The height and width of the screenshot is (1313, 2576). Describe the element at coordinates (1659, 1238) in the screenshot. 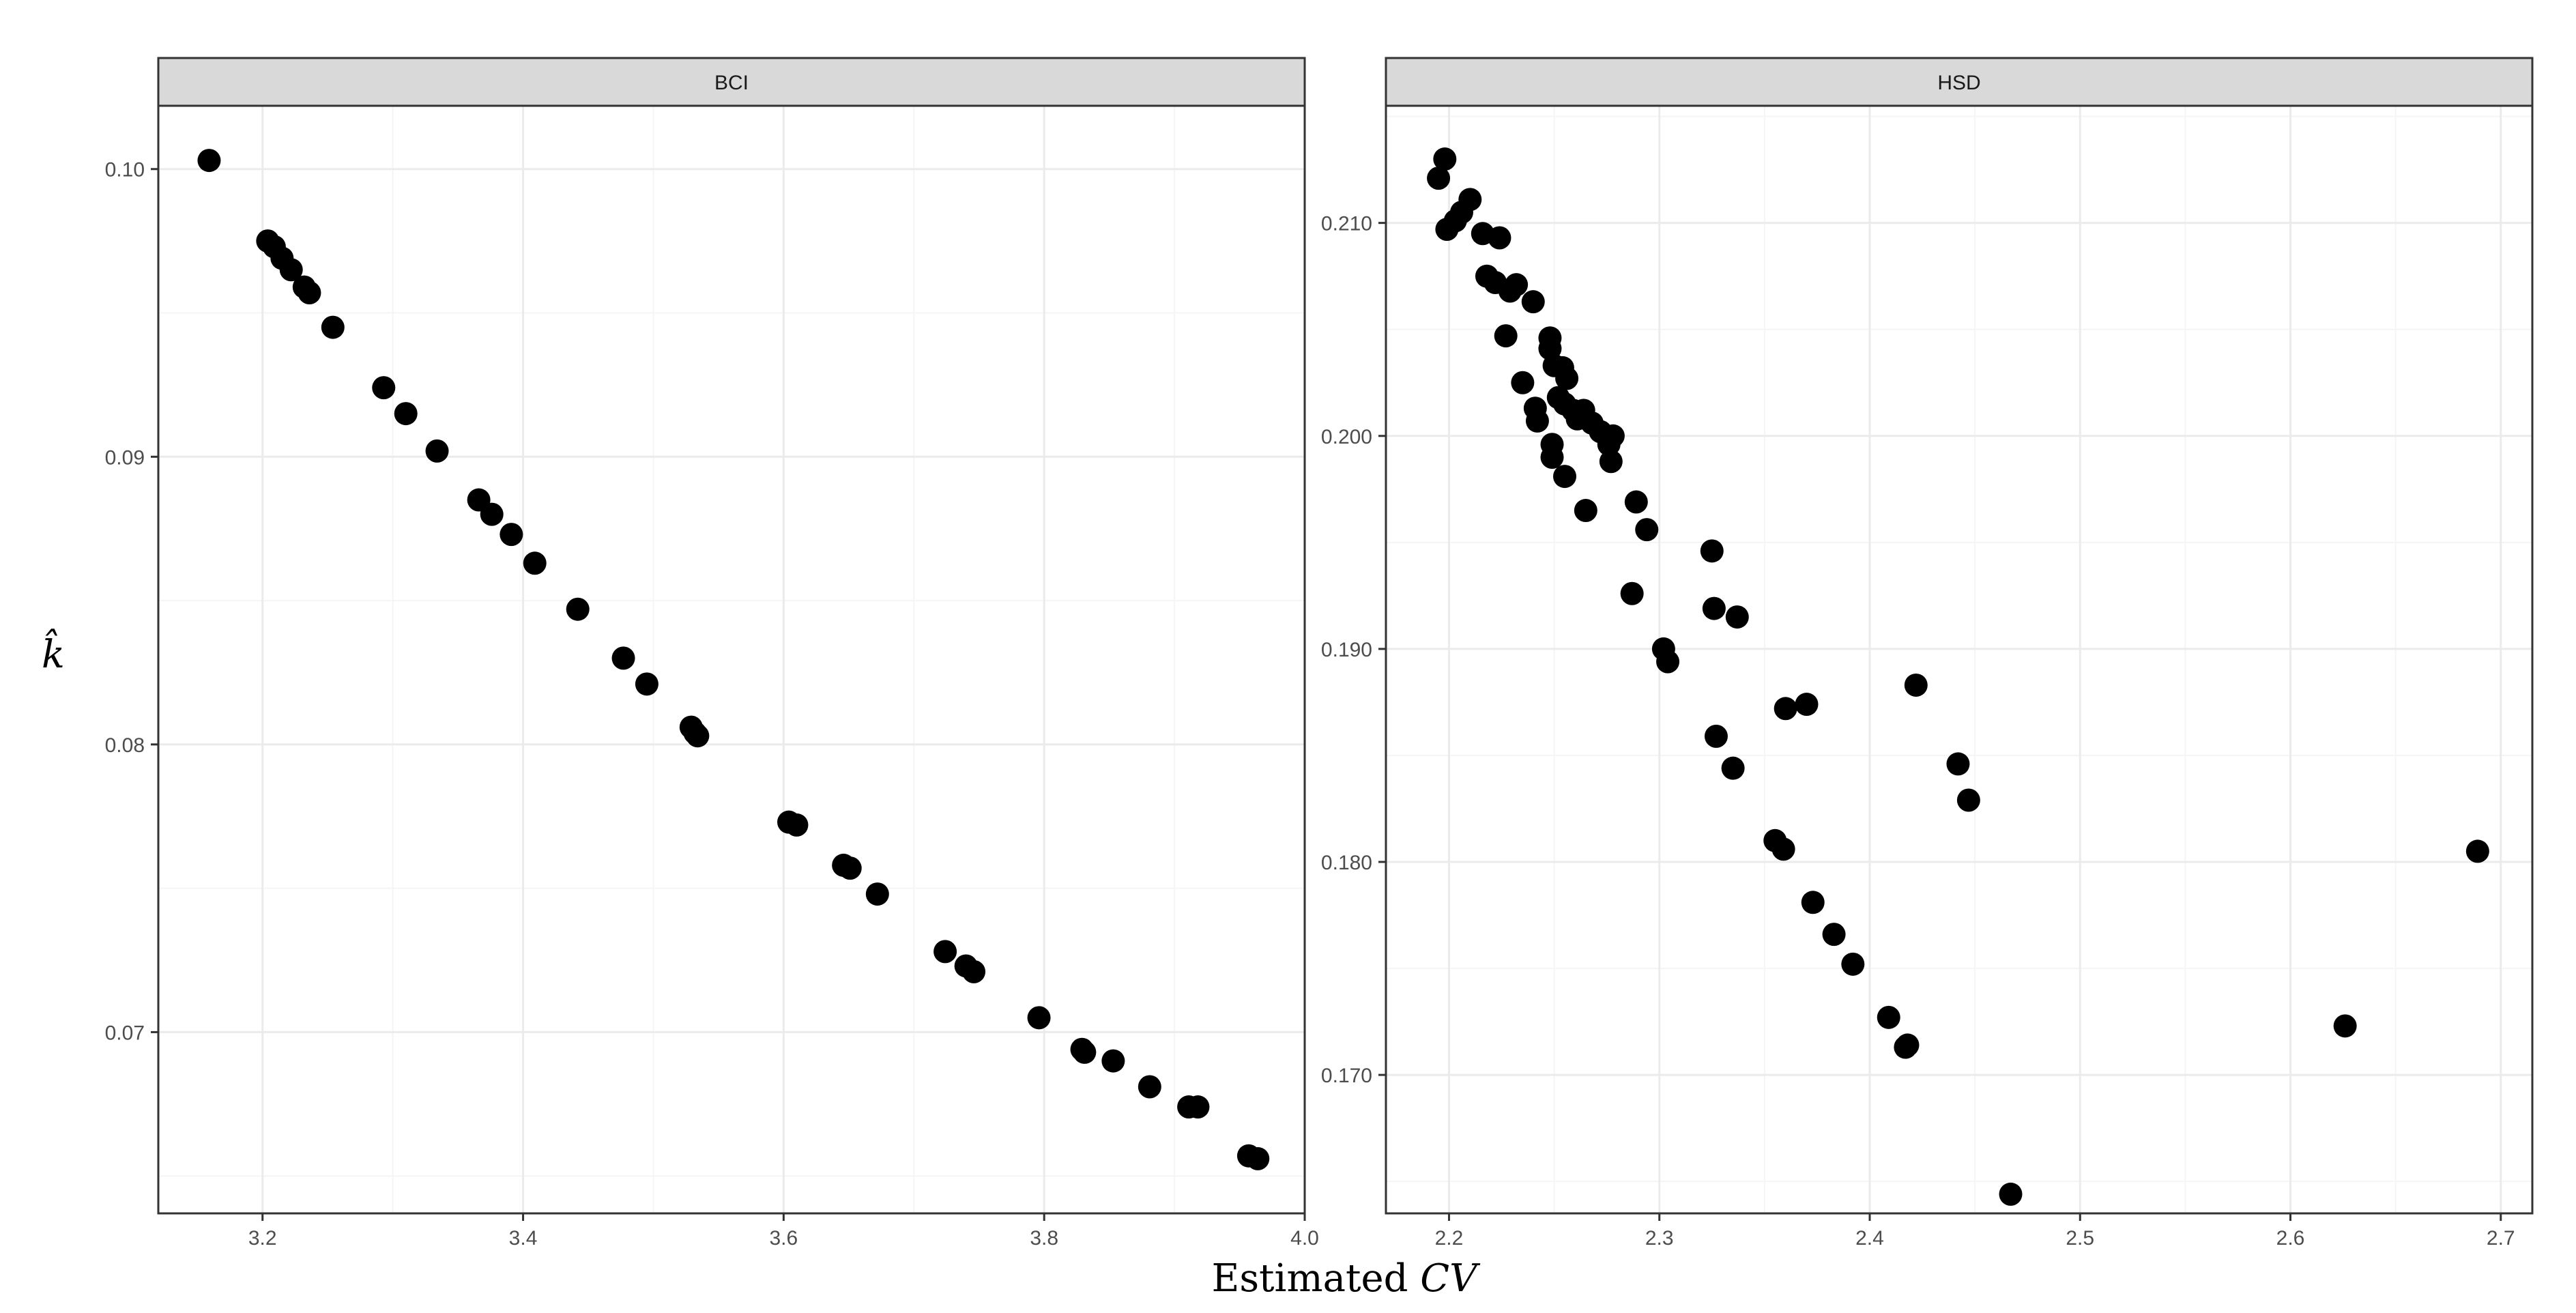

I see `hsd-x-tick-label: 2.3` at that location.